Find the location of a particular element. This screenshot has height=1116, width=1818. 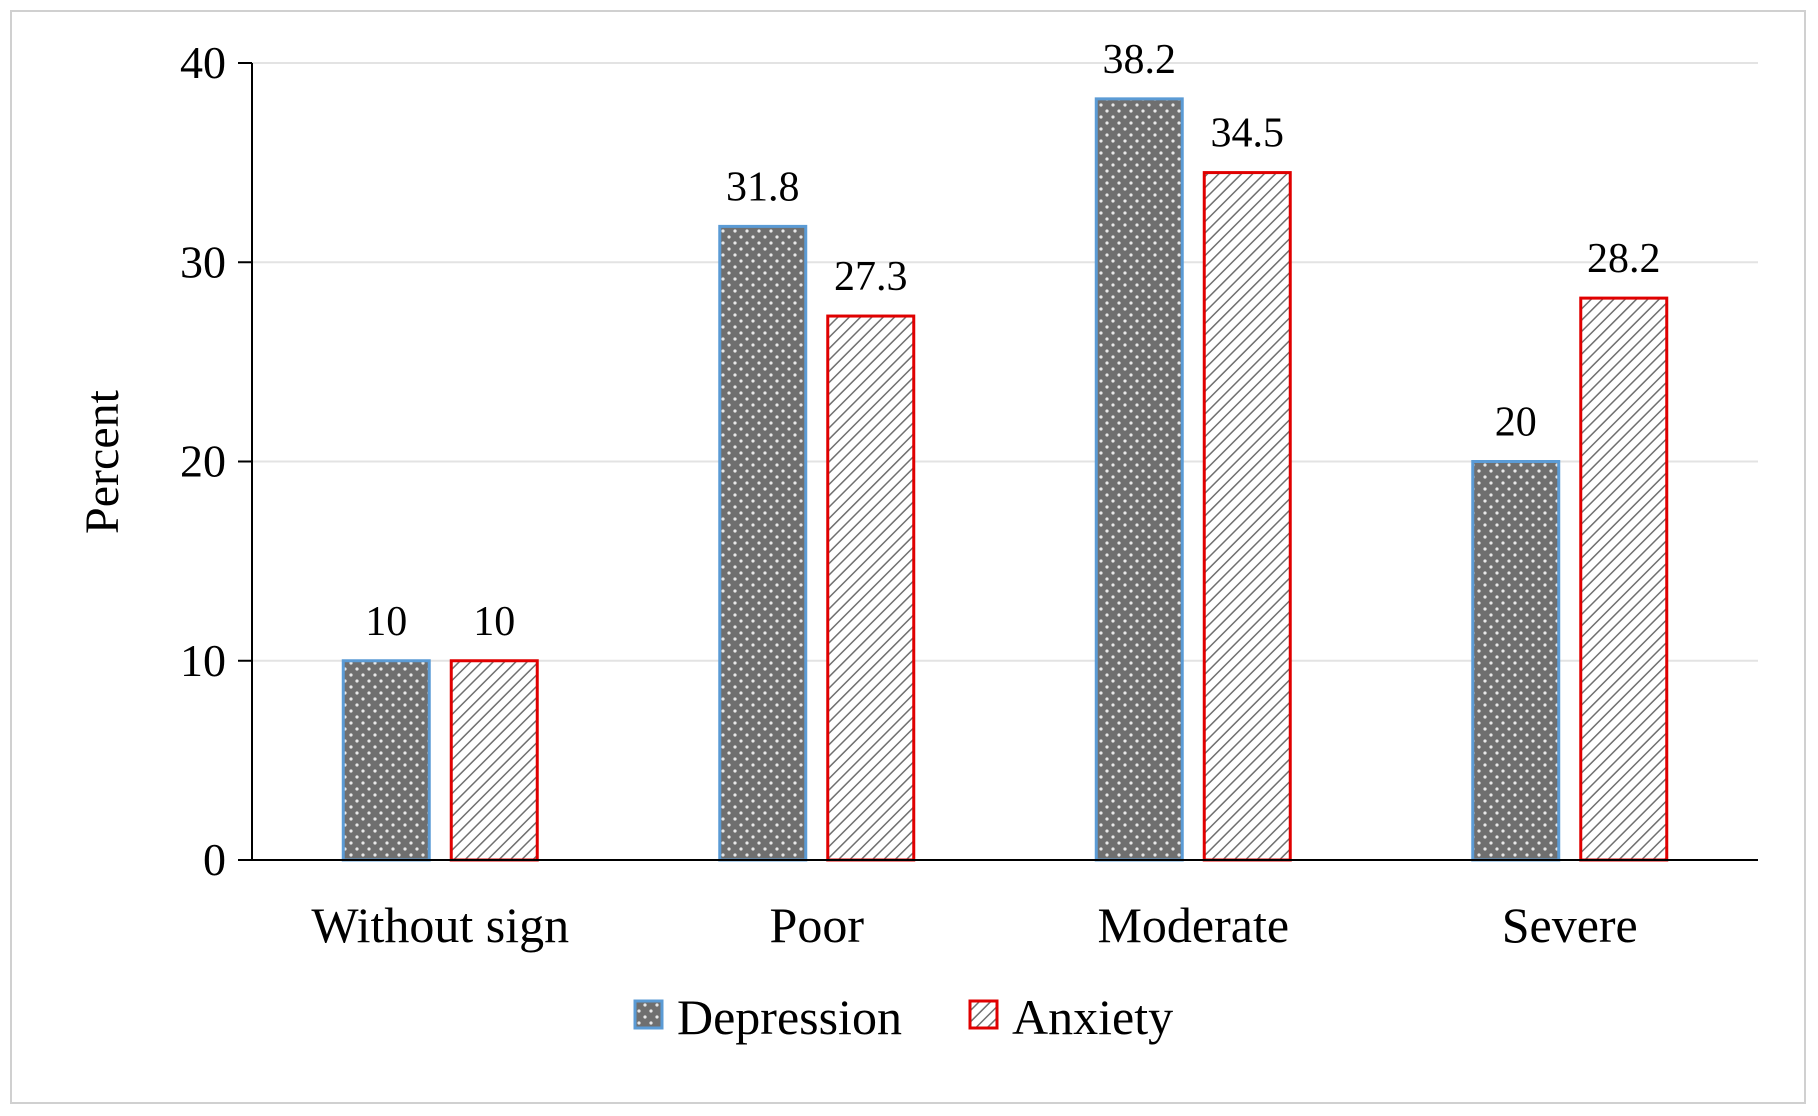

y-tick-label: 10 is located at coordinates (203, 660).